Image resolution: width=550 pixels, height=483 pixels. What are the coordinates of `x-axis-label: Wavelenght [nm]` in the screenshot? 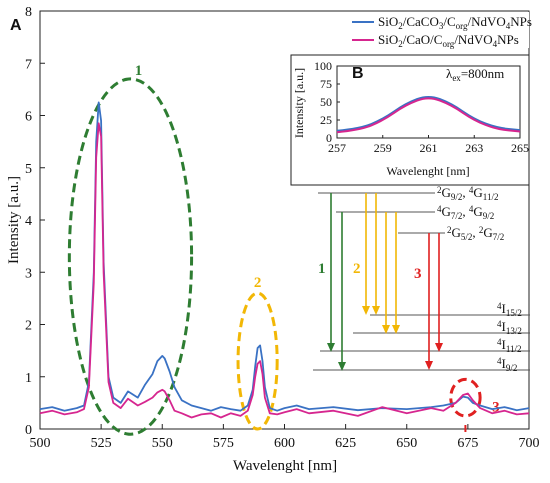 It's located at (285, 466).